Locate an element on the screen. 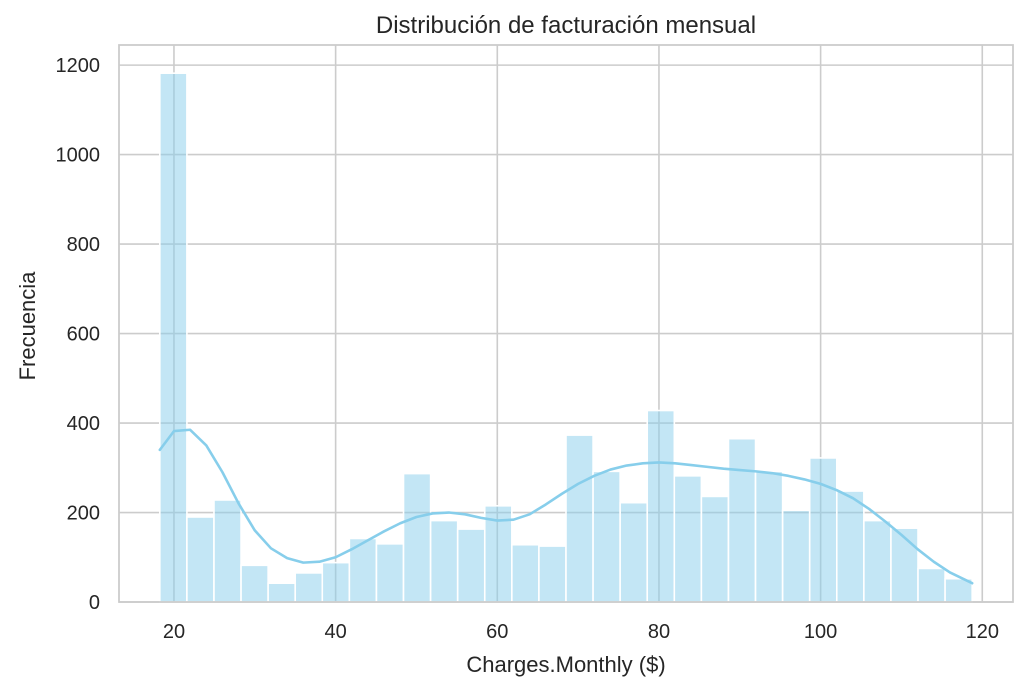 The width and height of the screenshot is (1026, 691). x-tick-label-3: 80 is located at coordinates (659, 632).